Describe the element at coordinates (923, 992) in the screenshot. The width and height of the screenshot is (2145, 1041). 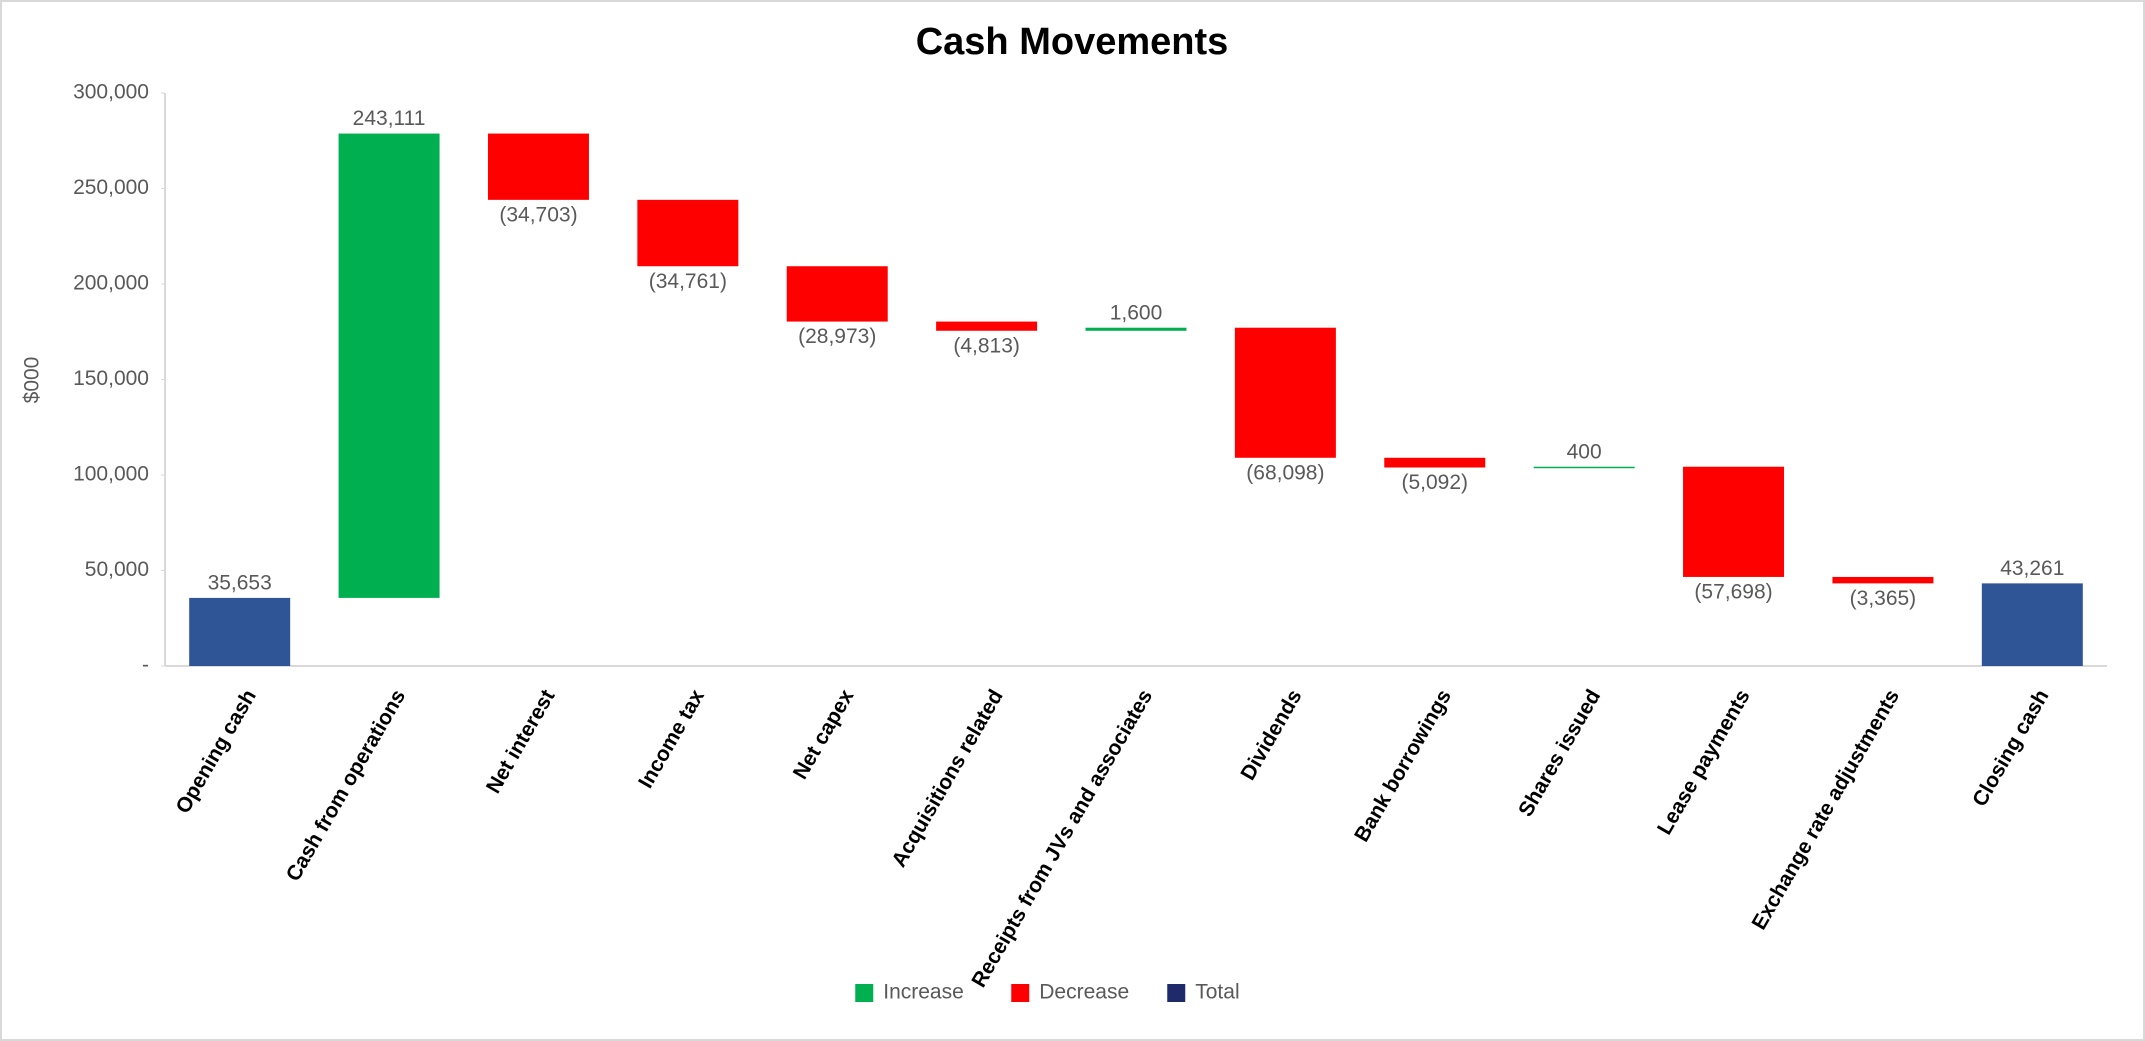
I see `legend-label: Increase` at that location.